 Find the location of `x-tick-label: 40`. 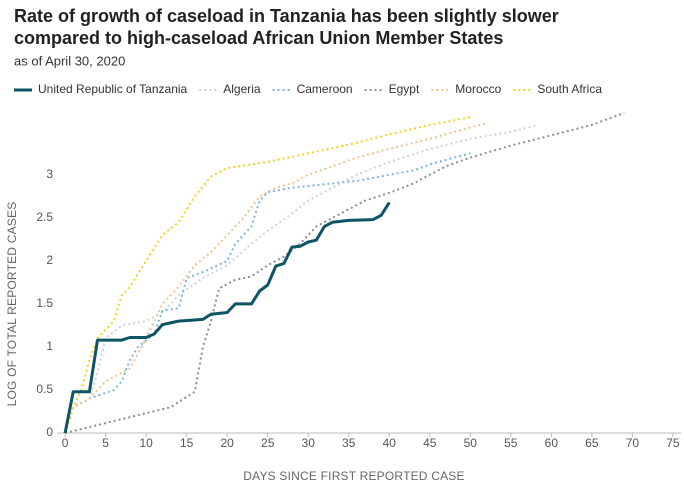

x-tick-label: 40 is located at coordinates (390, 443).